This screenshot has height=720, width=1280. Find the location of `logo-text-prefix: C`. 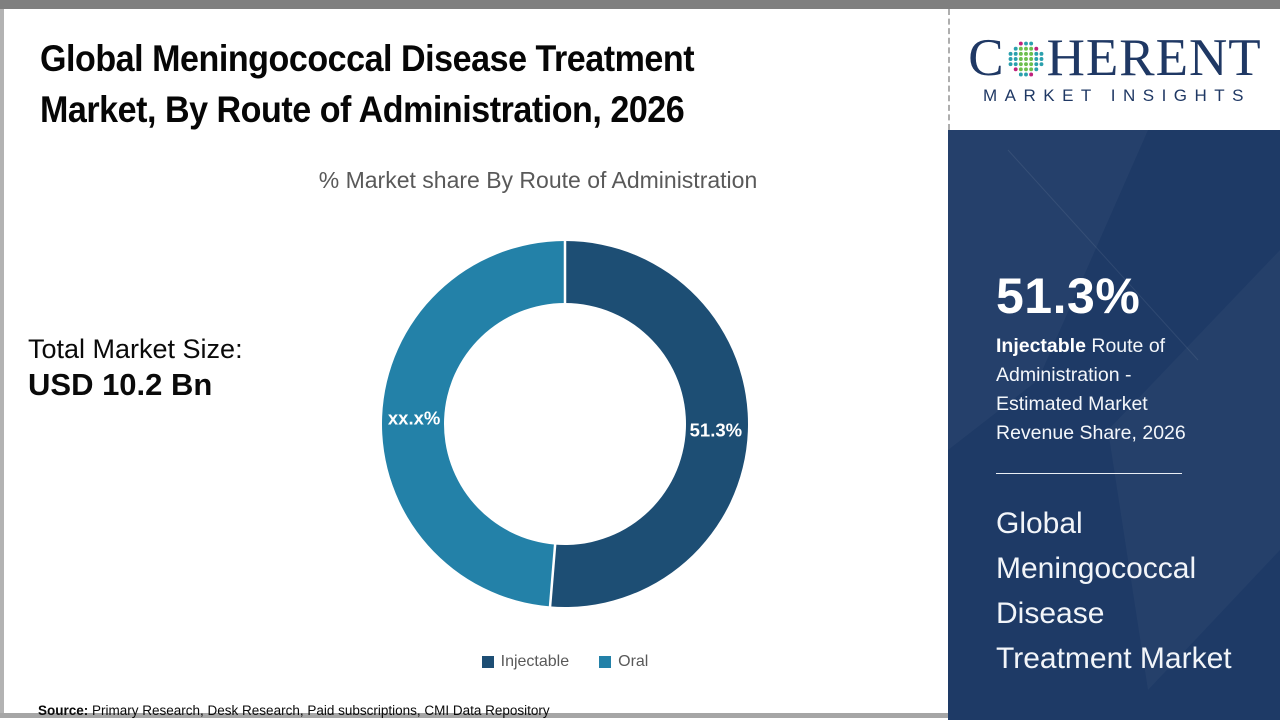

logo-text-prefix: C is located at coordinates (986, 58).